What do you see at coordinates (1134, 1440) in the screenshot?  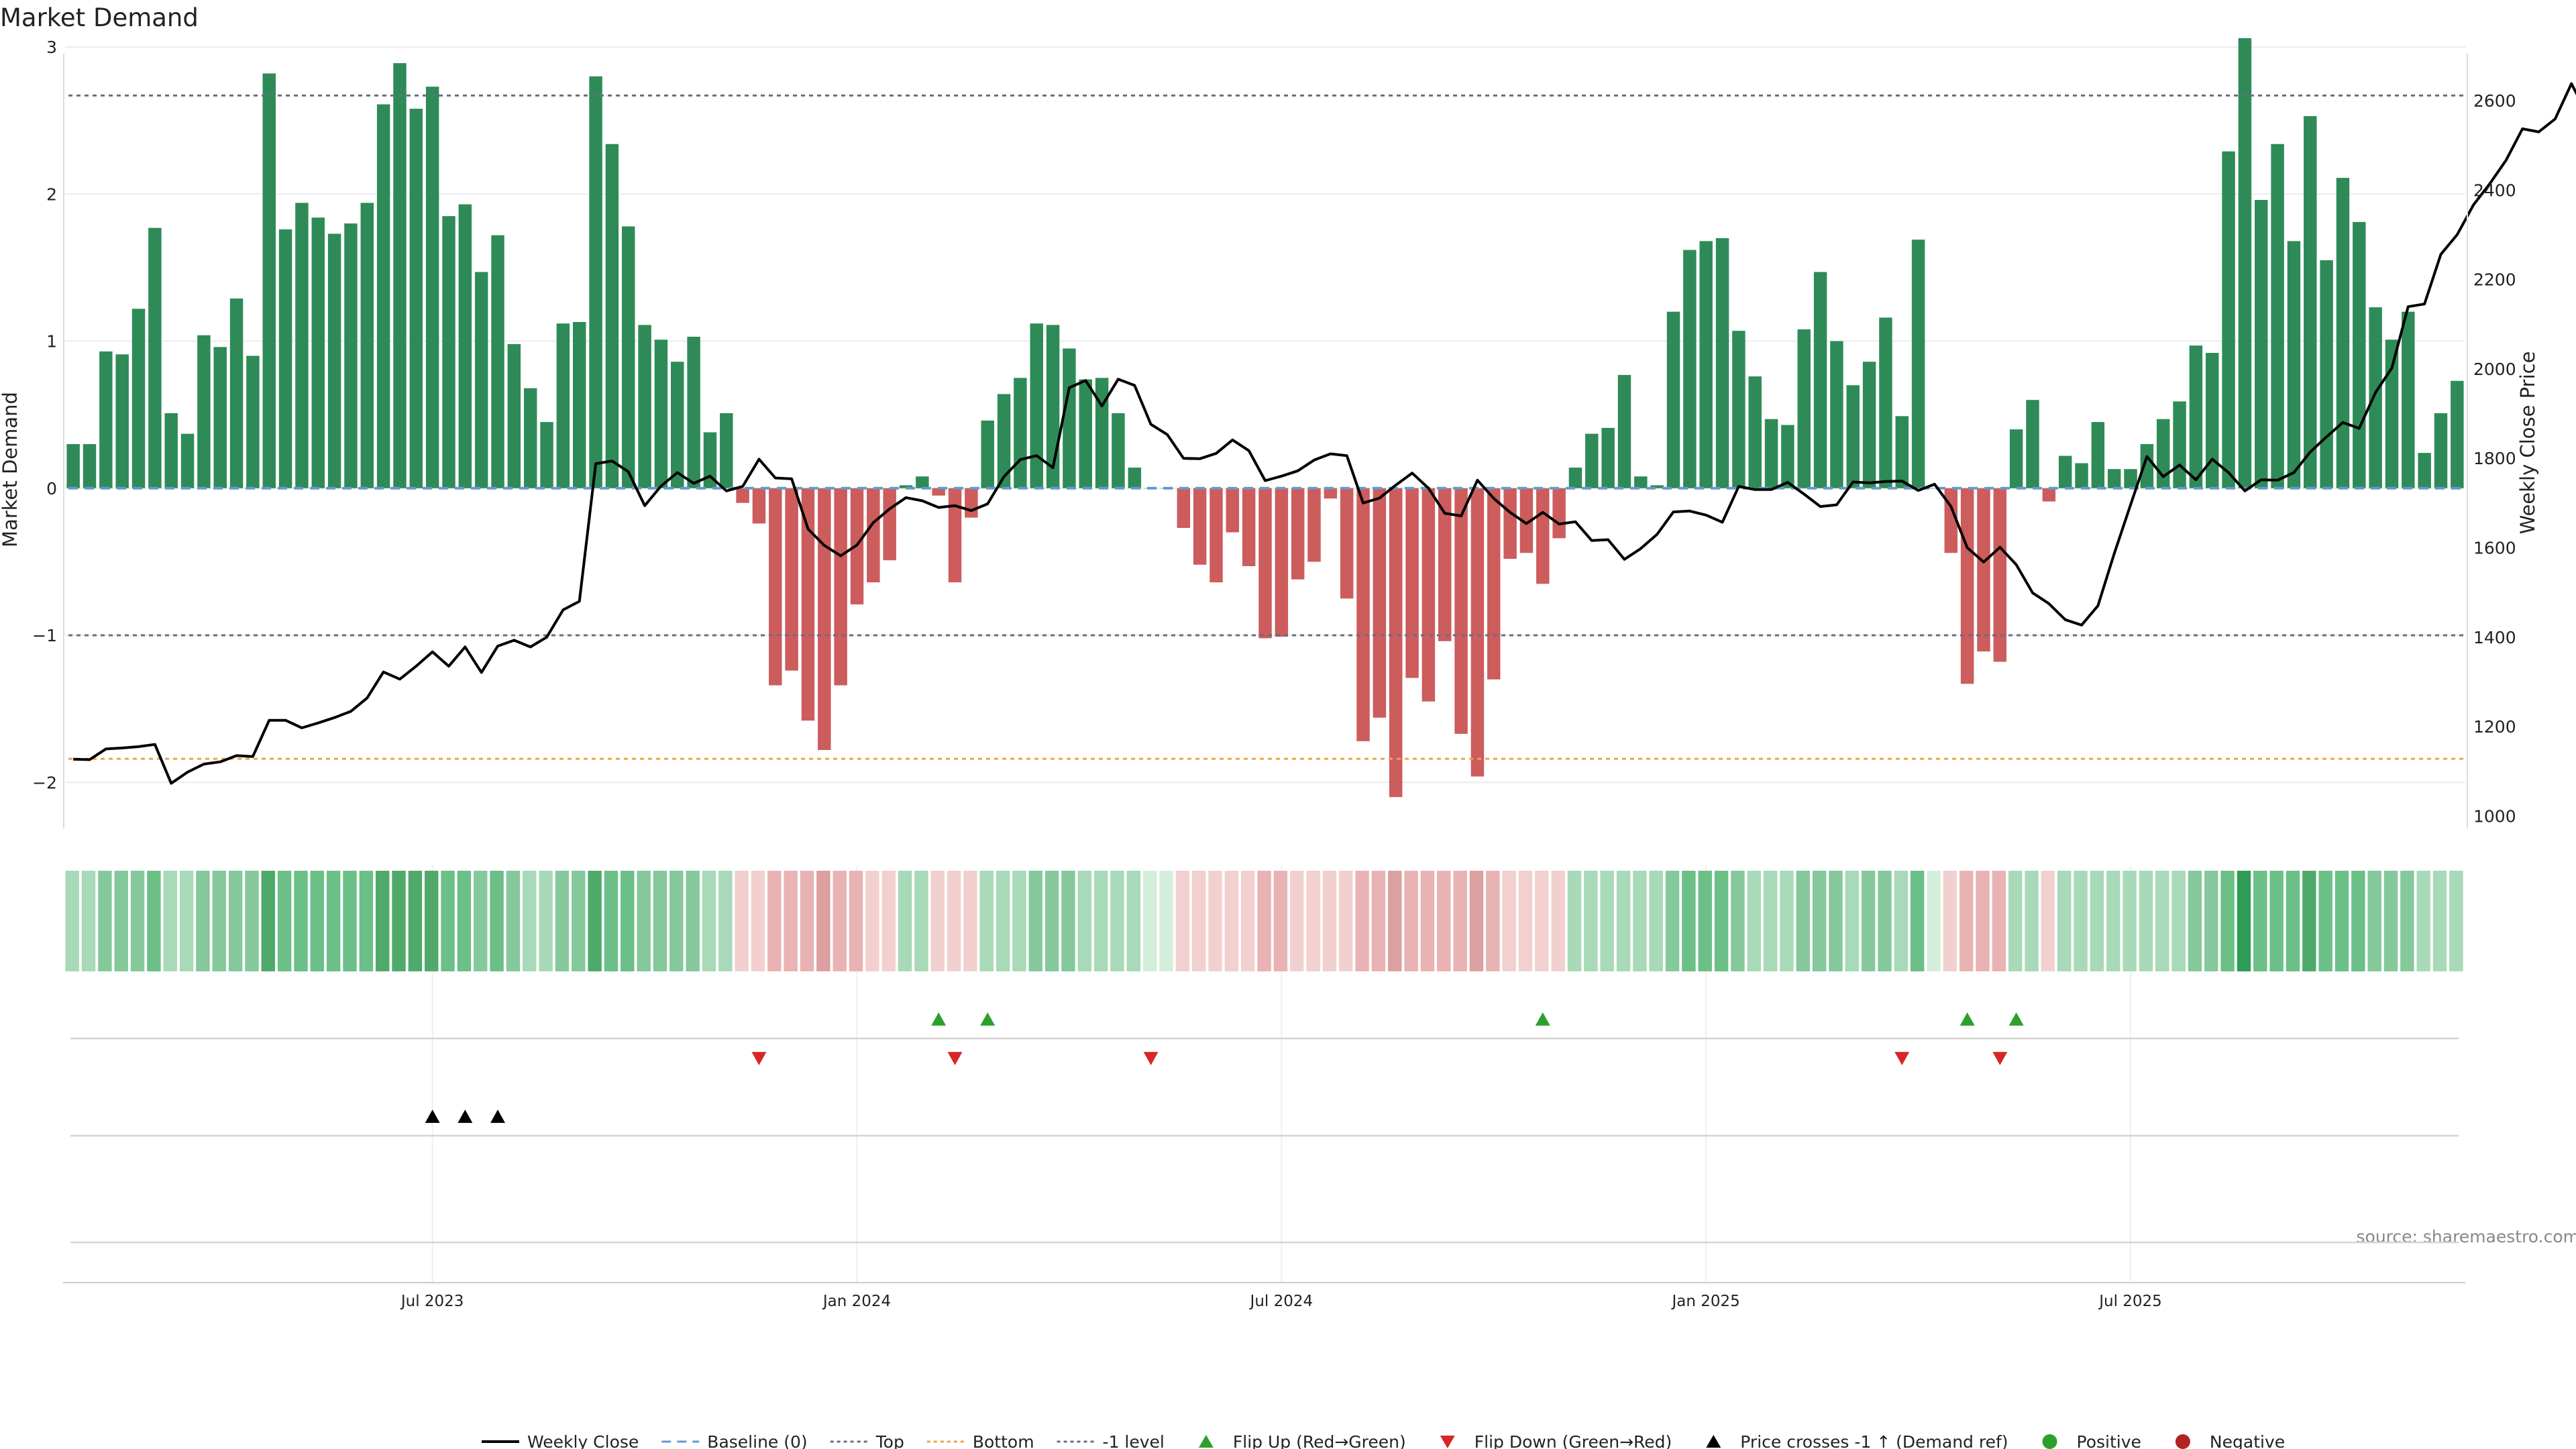 I see `legend-label: -1 level` at bounding box center [1134, 1440].